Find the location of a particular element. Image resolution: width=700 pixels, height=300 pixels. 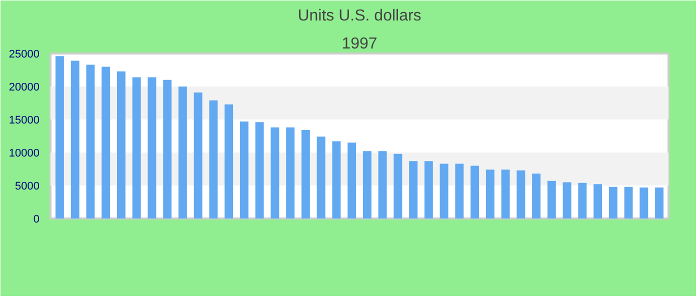

y-tick-label: 15000 is located at coordinates (24, 120).